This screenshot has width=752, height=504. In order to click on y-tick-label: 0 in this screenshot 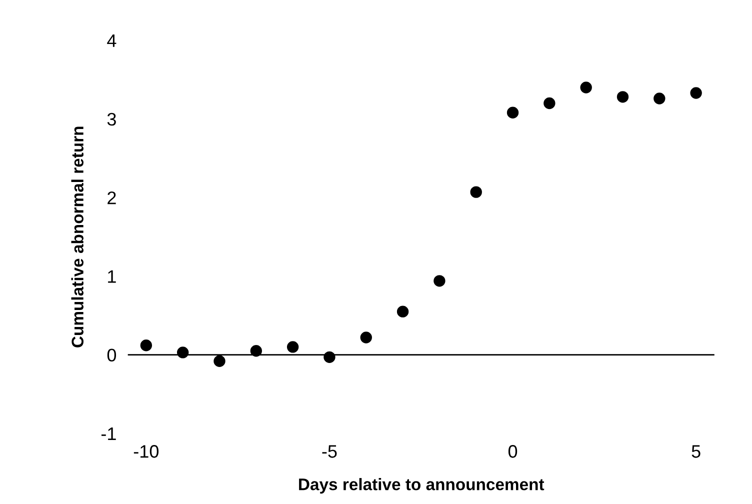, I will do `click(111, 355)`.